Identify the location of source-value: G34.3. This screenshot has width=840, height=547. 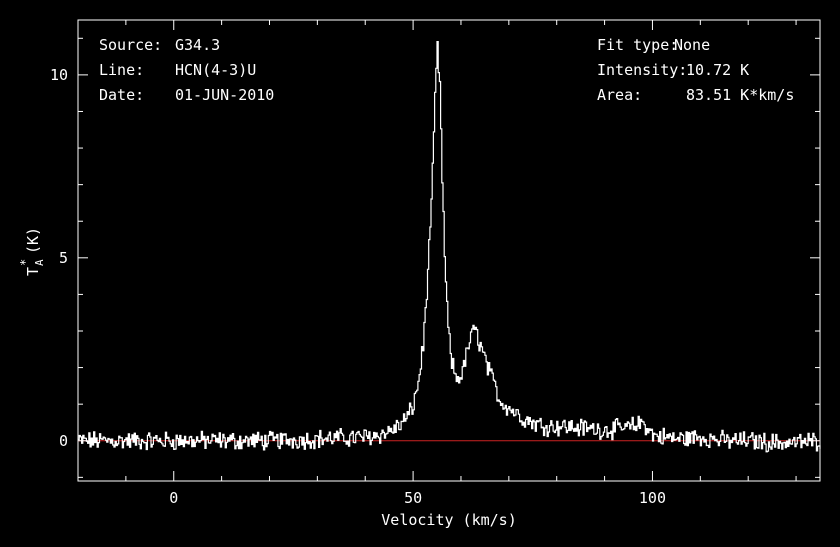
(197, 45).